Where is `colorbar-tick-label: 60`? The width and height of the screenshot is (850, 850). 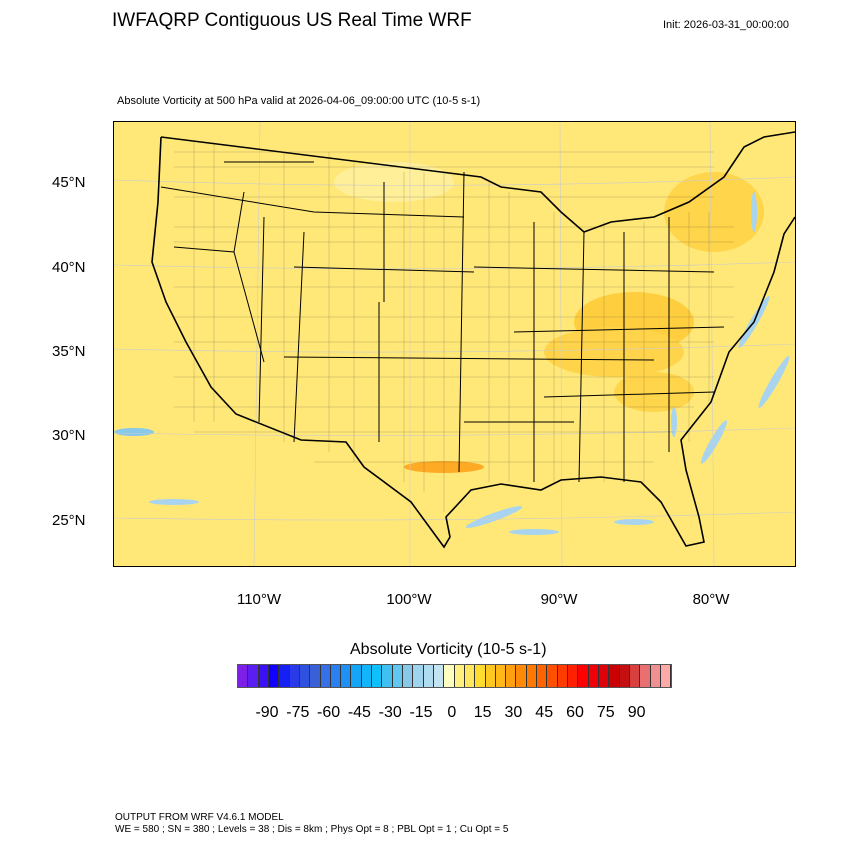
colorbar-tick-label: 60 is located at coordinates (575, 712).